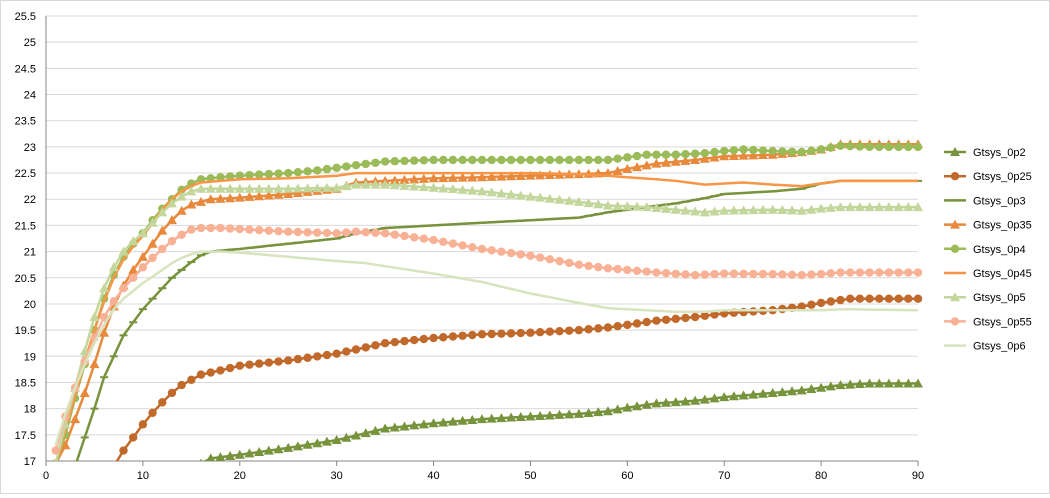 Image resolution: width=1050 pixels, height=498 pixels. What do you see at coordinates (25, 279) in the screenshot?
I see `y-tick-label-20.5: 20.5` at bounding box center [25, 279].